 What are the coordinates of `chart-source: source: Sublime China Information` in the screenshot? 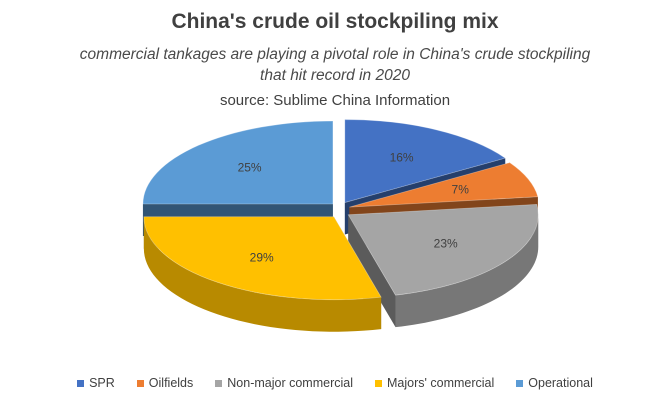 It's located at (335, 100).